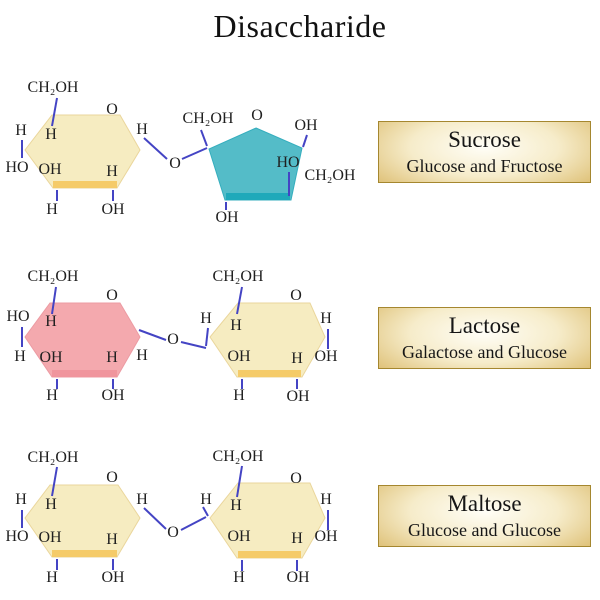 The width and height of the screenshot is (600, 600). I want to click on page-title: Disaccharide, so click(300, 26).